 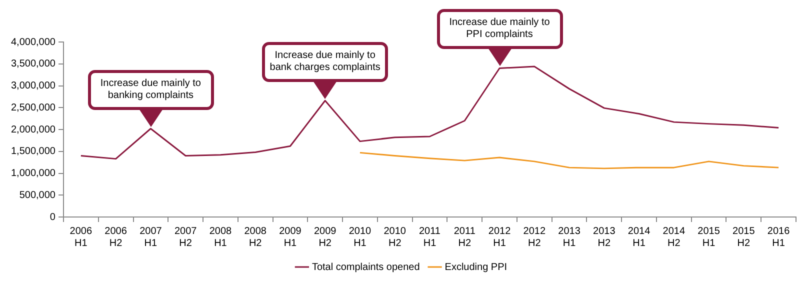 What do you see at coordinates (569, 237) in the screenshot?
I see `x-tick-label: 2013 H1` at bounding box center [569, 237].